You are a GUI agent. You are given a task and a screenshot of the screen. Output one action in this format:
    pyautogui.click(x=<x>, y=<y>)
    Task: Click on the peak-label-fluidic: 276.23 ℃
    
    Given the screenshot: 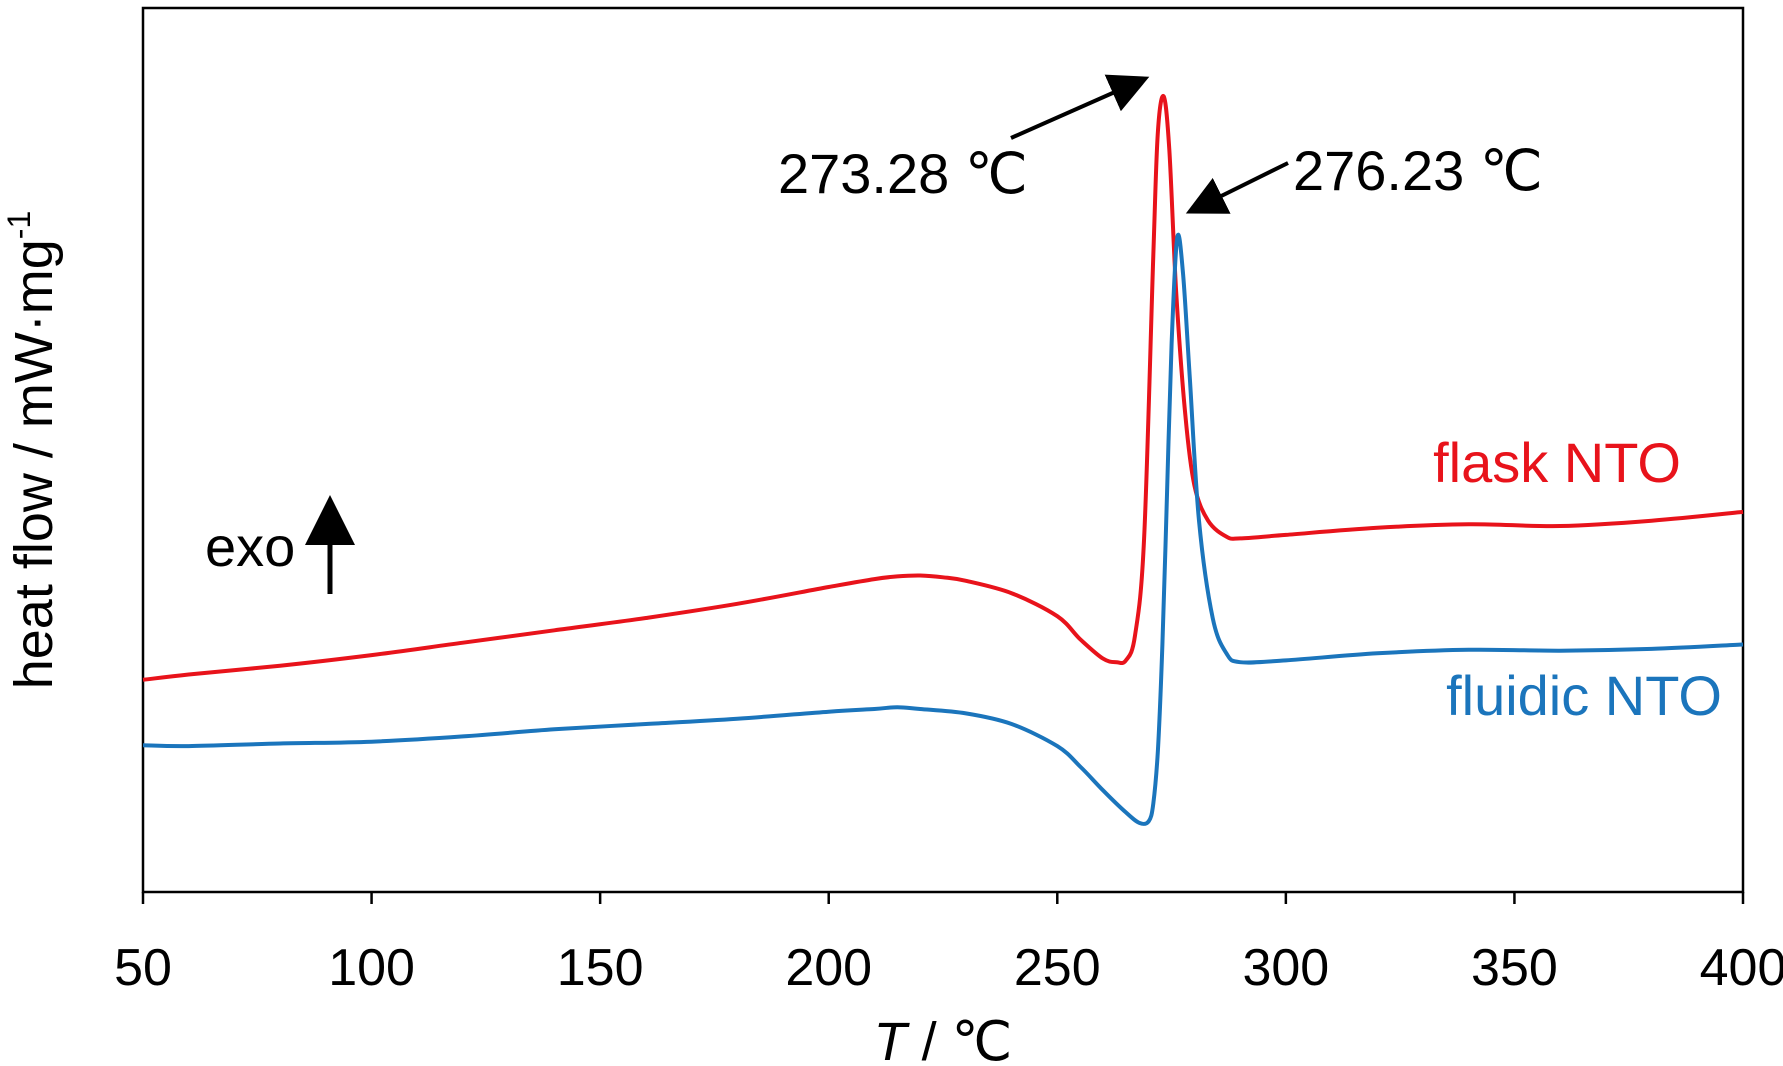 What is the action you would take?
    pyautogui.click(x=1418, y=170)
    